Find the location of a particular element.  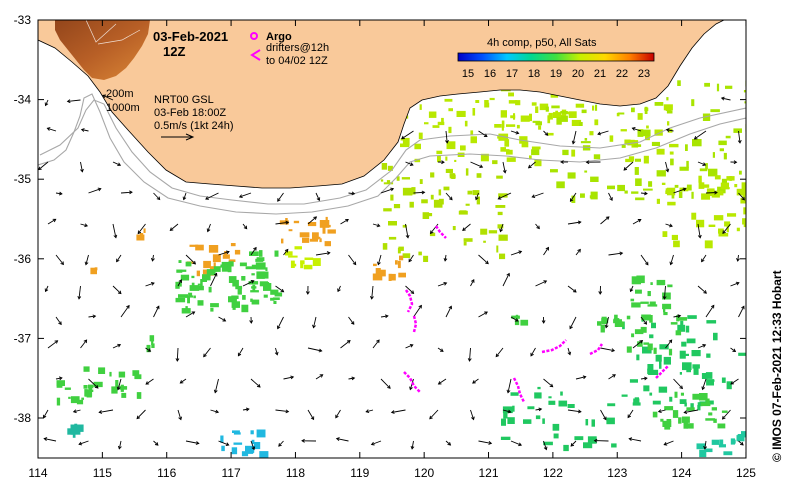

currents-scale: 0.5m/s (1kt 24h) is located at coordinates (193, 126).